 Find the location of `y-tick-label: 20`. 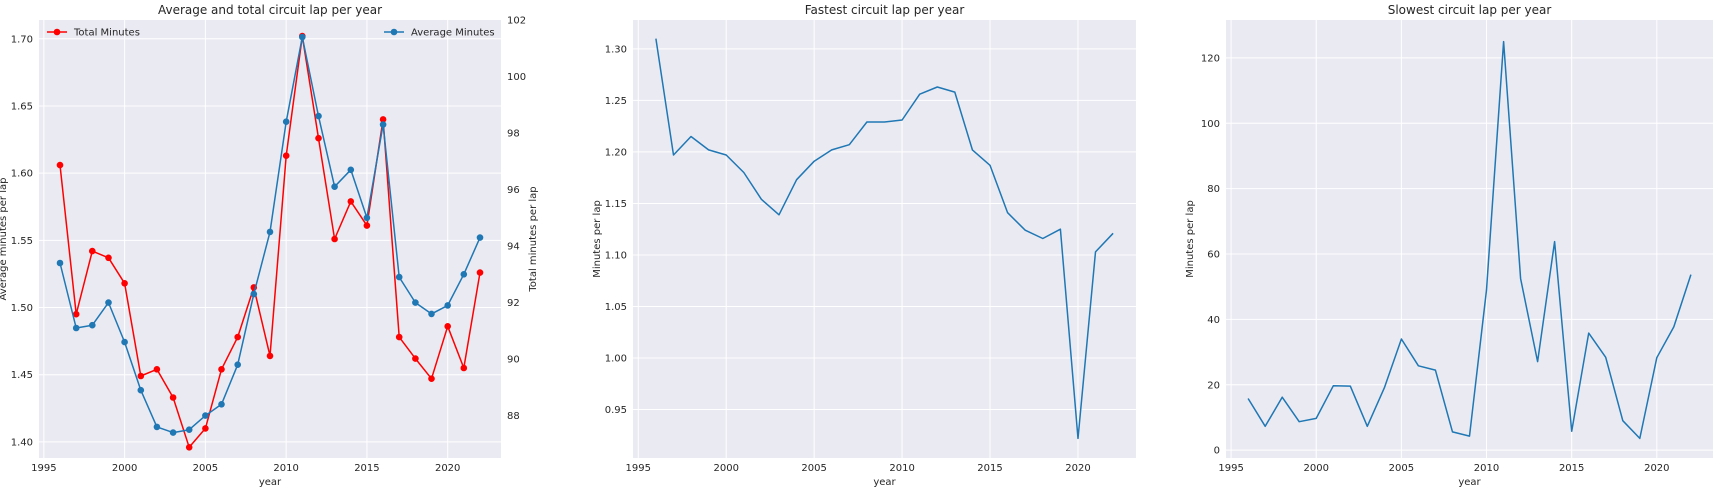

y-tick-label: 20 is located at coordinates (1213, 385).